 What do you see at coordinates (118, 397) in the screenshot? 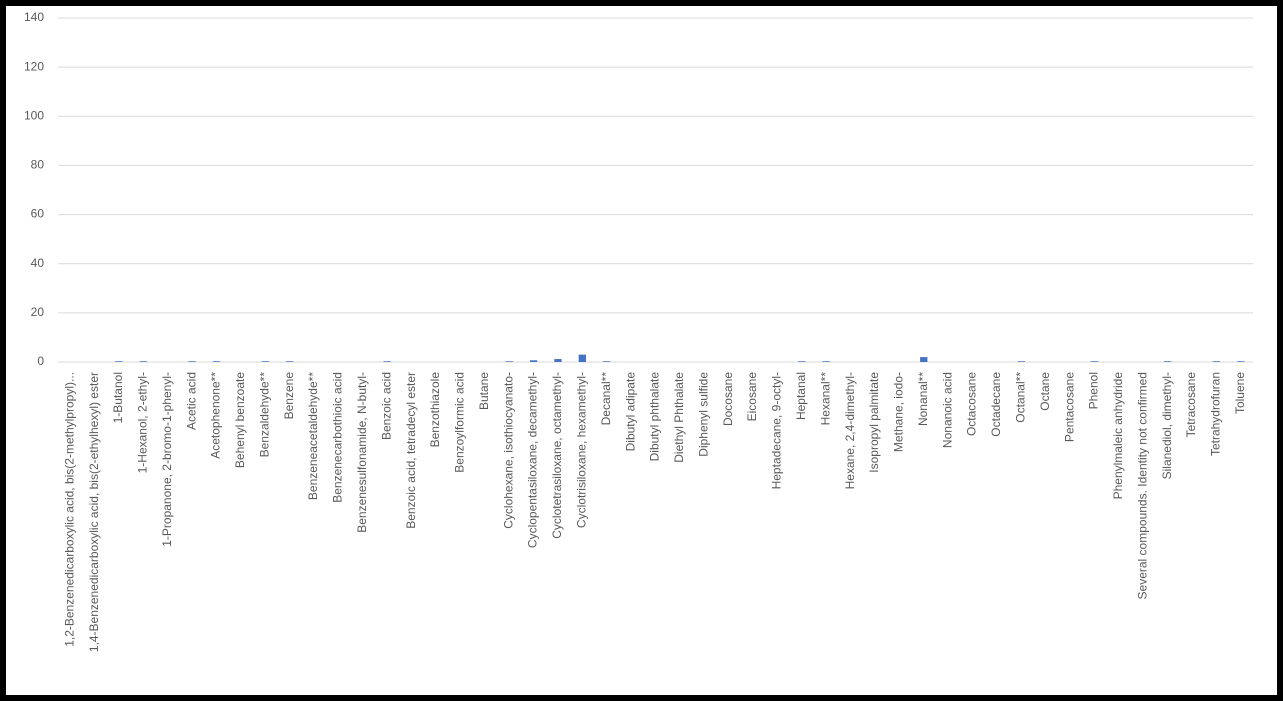
I see `x-tick-label: 1-Butanol` at bounding box center [118, 397].